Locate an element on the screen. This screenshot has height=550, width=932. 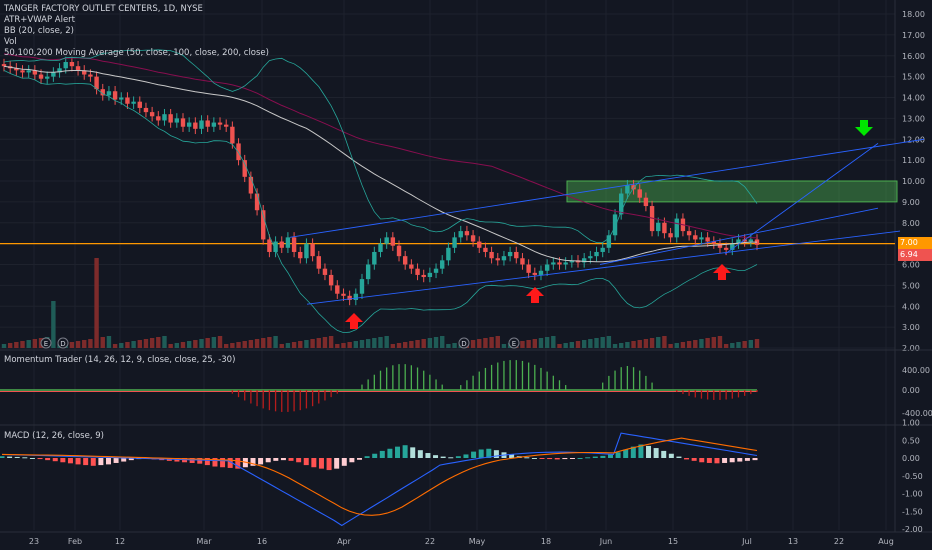
indicator-label-bb: BB (20, close, 2) is located at coordinates (39, 31).